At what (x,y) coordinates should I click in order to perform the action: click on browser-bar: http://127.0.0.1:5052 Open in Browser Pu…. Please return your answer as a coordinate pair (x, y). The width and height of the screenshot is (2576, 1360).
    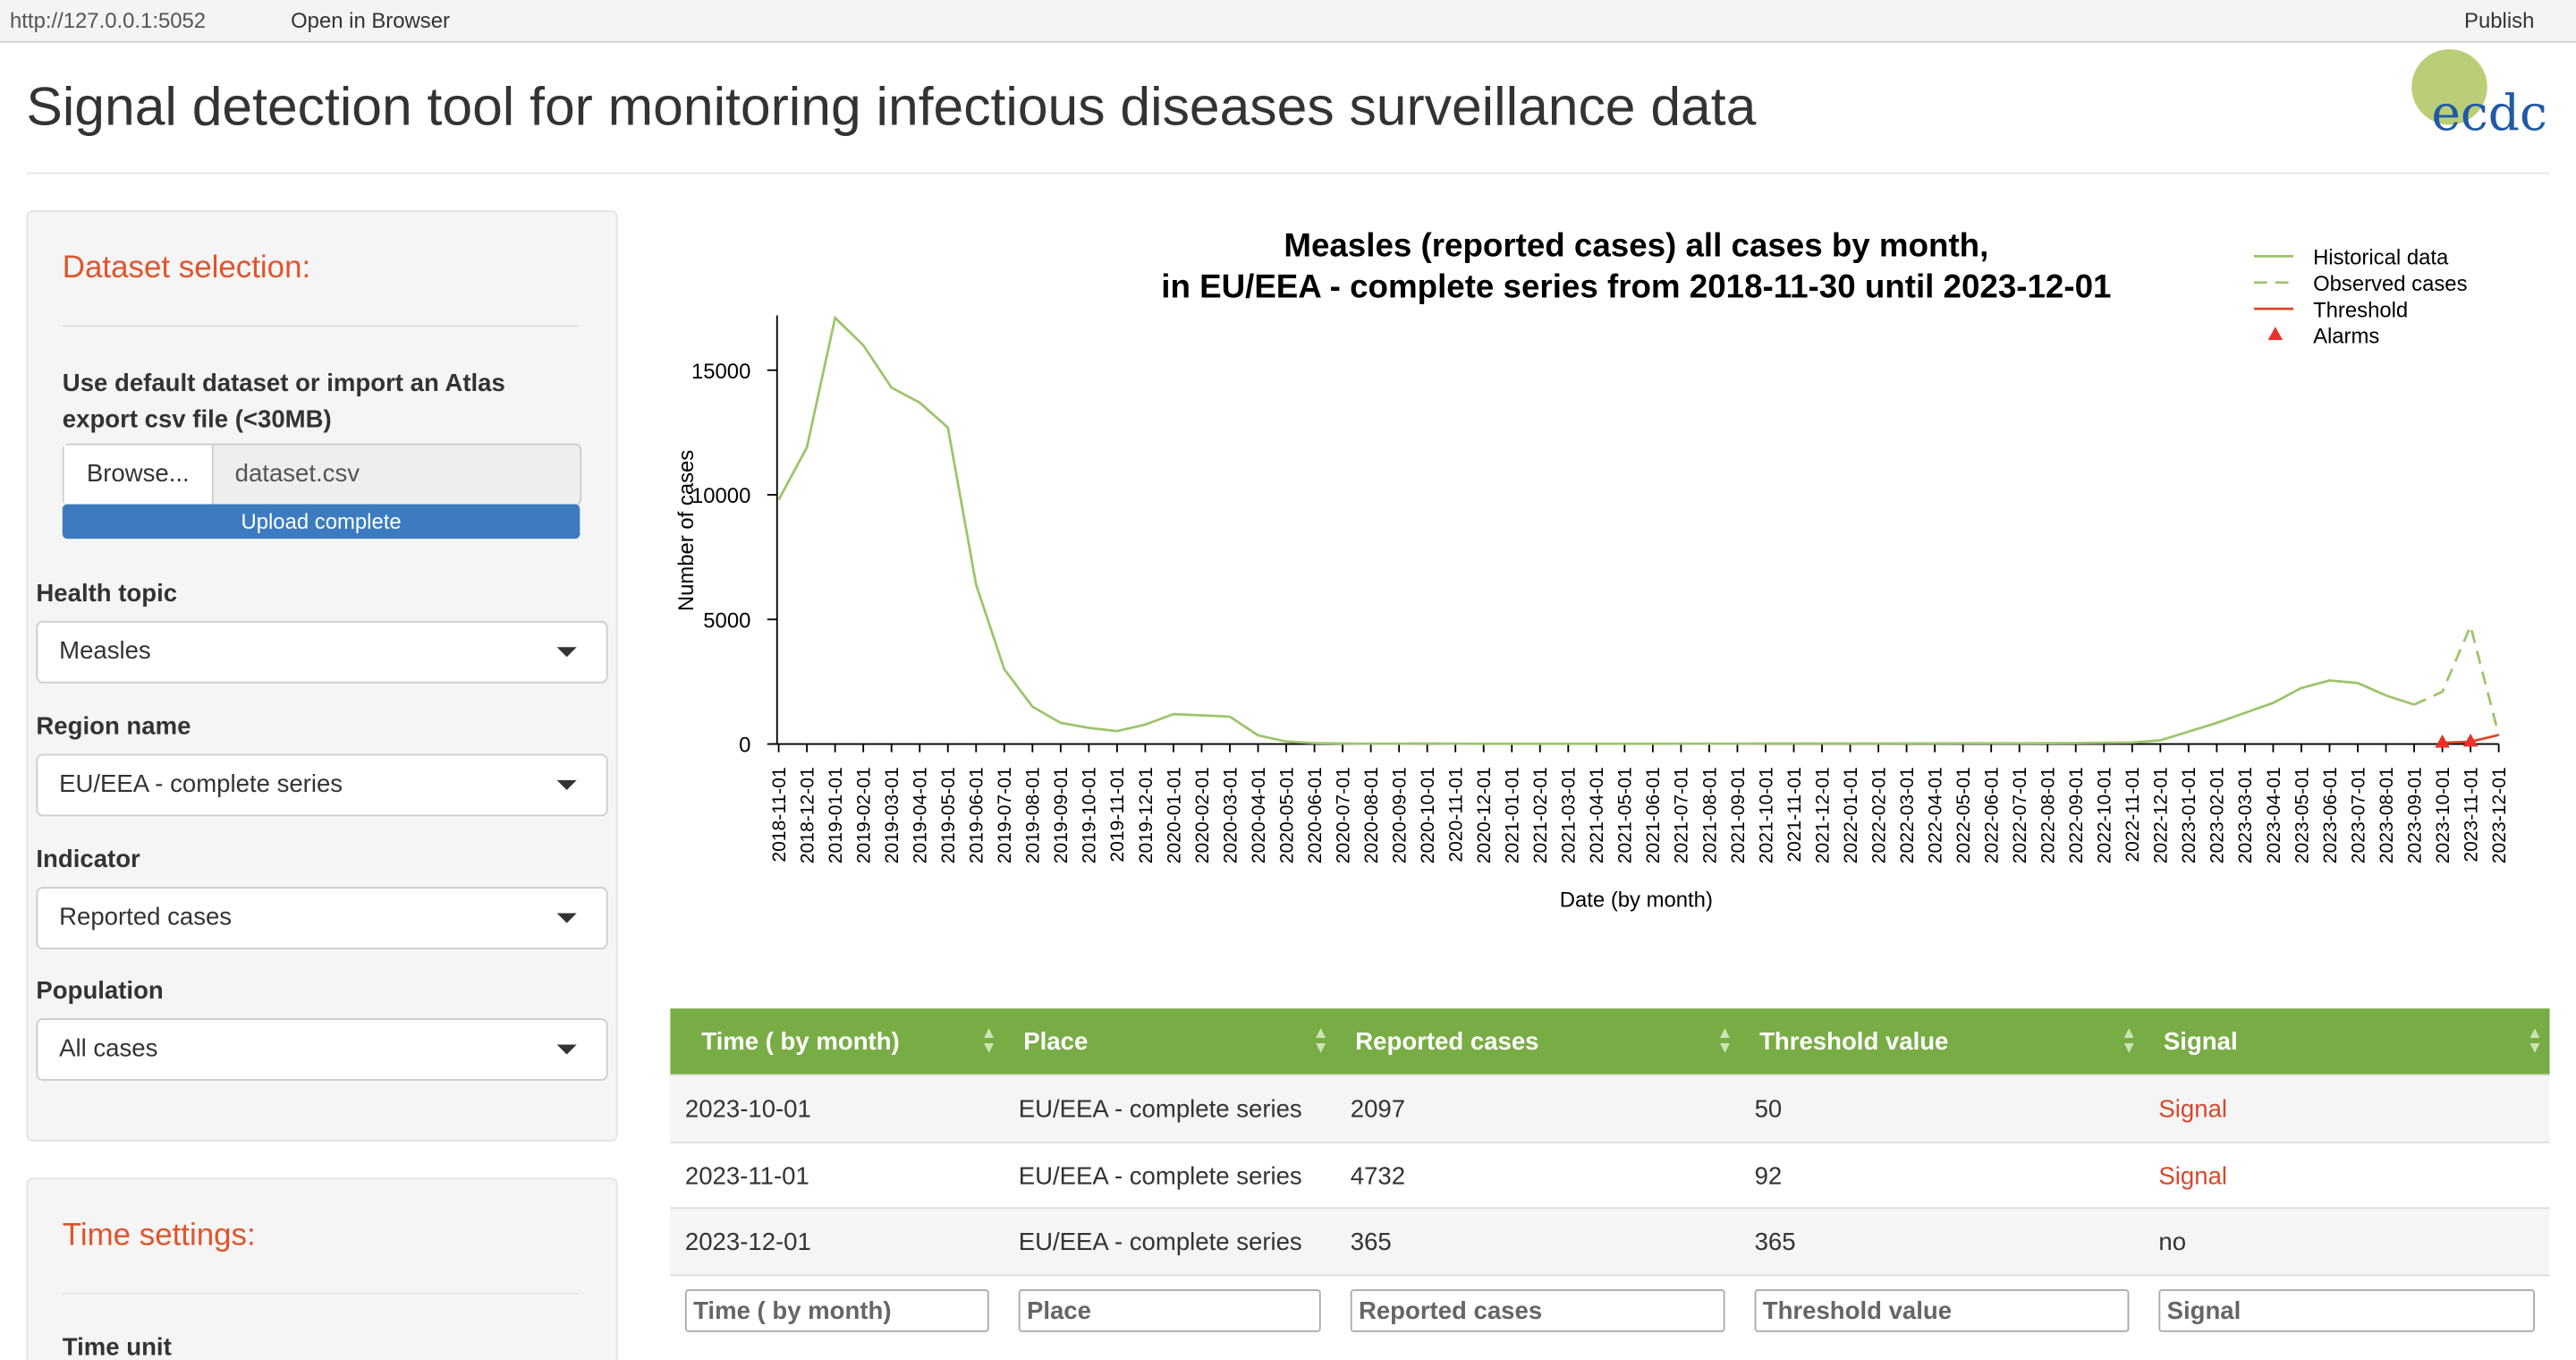
    Looking at the image, I should click on (1288, 21).